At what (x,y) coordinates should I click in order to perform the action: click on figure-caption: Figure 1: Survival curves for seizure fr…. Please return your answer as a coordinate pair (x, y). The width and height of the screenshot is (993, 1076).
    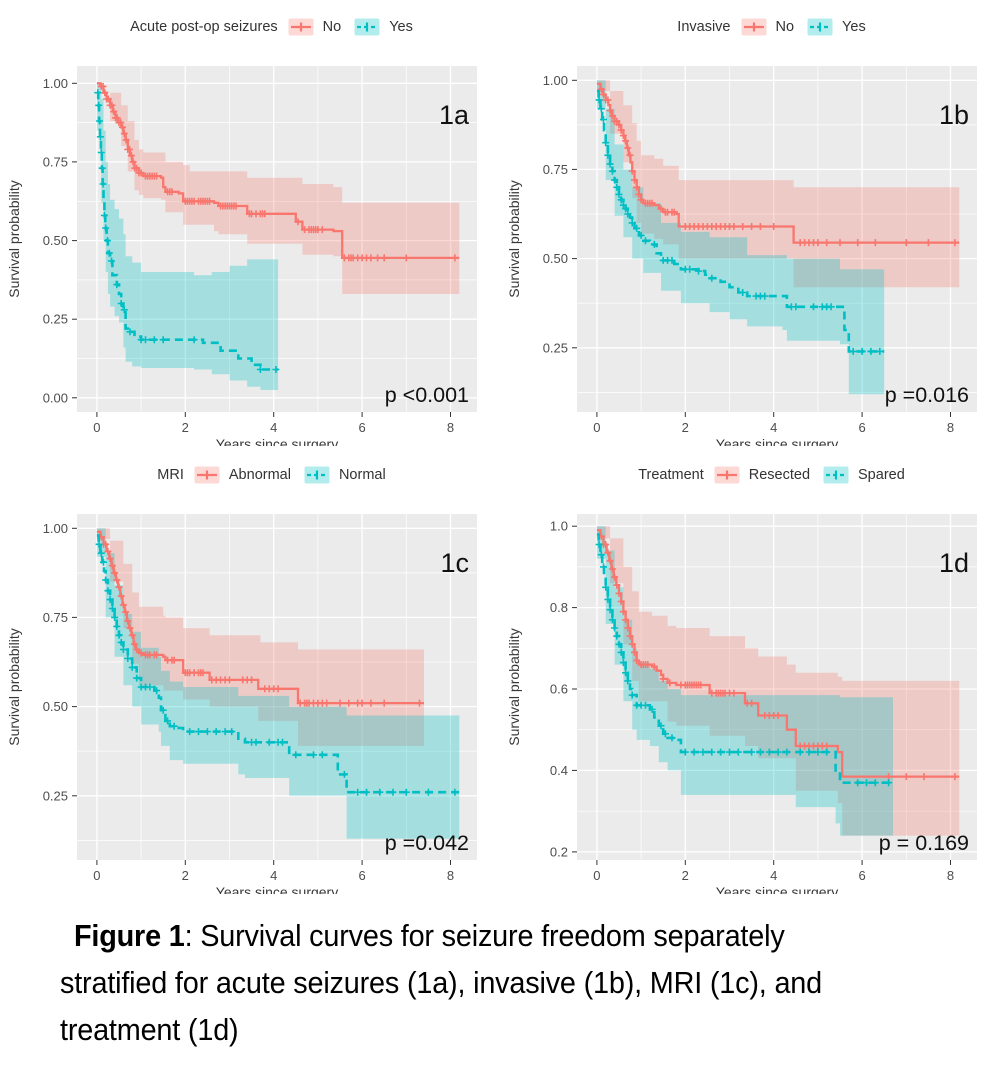
    Looking at the image, I should click on (484, 982).